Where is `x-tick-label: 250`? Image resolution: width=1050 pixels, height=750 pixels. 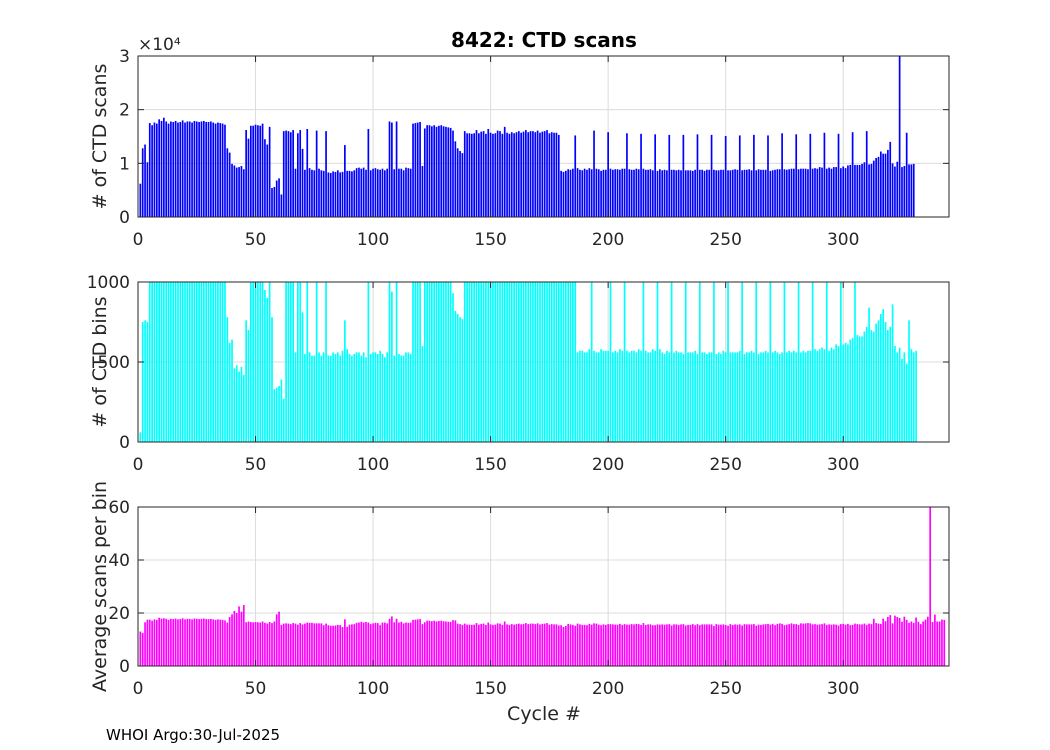 x-tick-label: 250 is located at coordinates (725, 240).